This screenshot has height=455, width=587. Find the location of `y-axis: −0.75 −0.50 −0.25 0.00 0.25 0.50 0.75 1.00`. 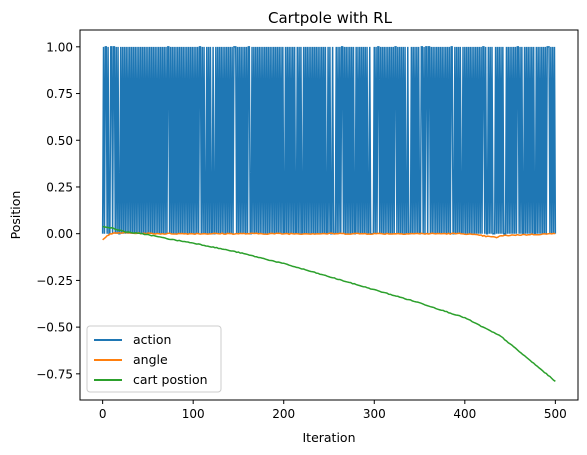

y-axis: −0.75 −0.50 −0.25 0.00 0.25 0.50 0.75 1.00 is located at coordinates (58, 210).